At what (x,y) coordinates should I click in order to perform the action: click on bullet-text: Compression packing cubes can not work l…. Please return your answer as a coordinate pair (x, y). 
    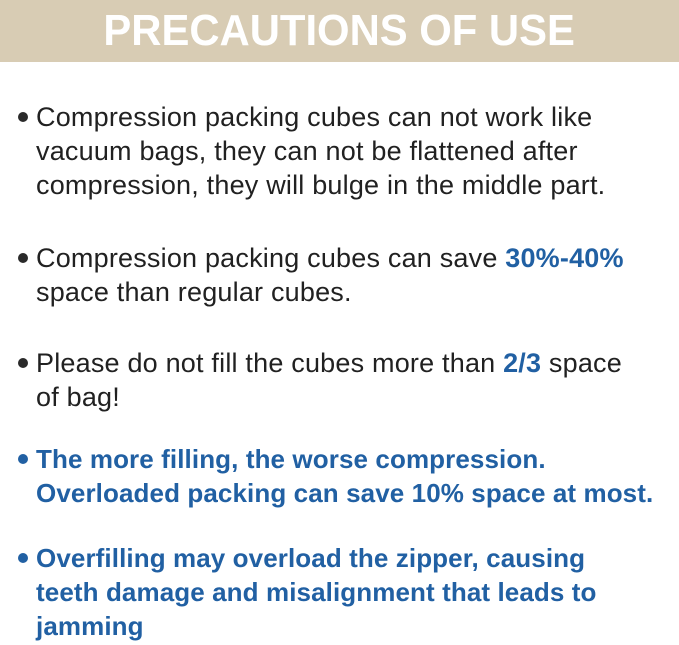
    Looking at the image, I should click on (320, 151).